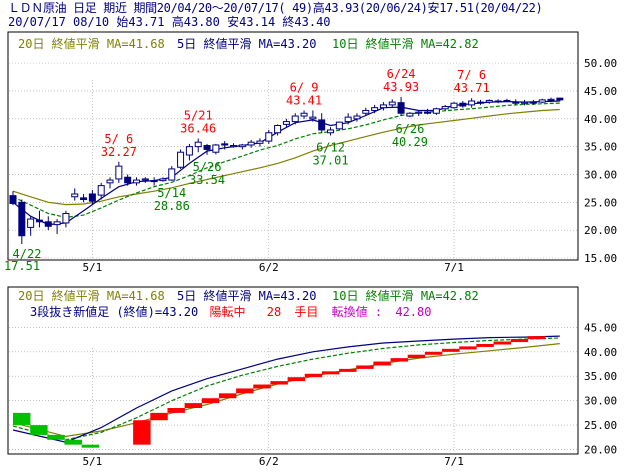 The image size is (624, 474). I want to click on x-tick-label: 7/1, so click(454, 267).